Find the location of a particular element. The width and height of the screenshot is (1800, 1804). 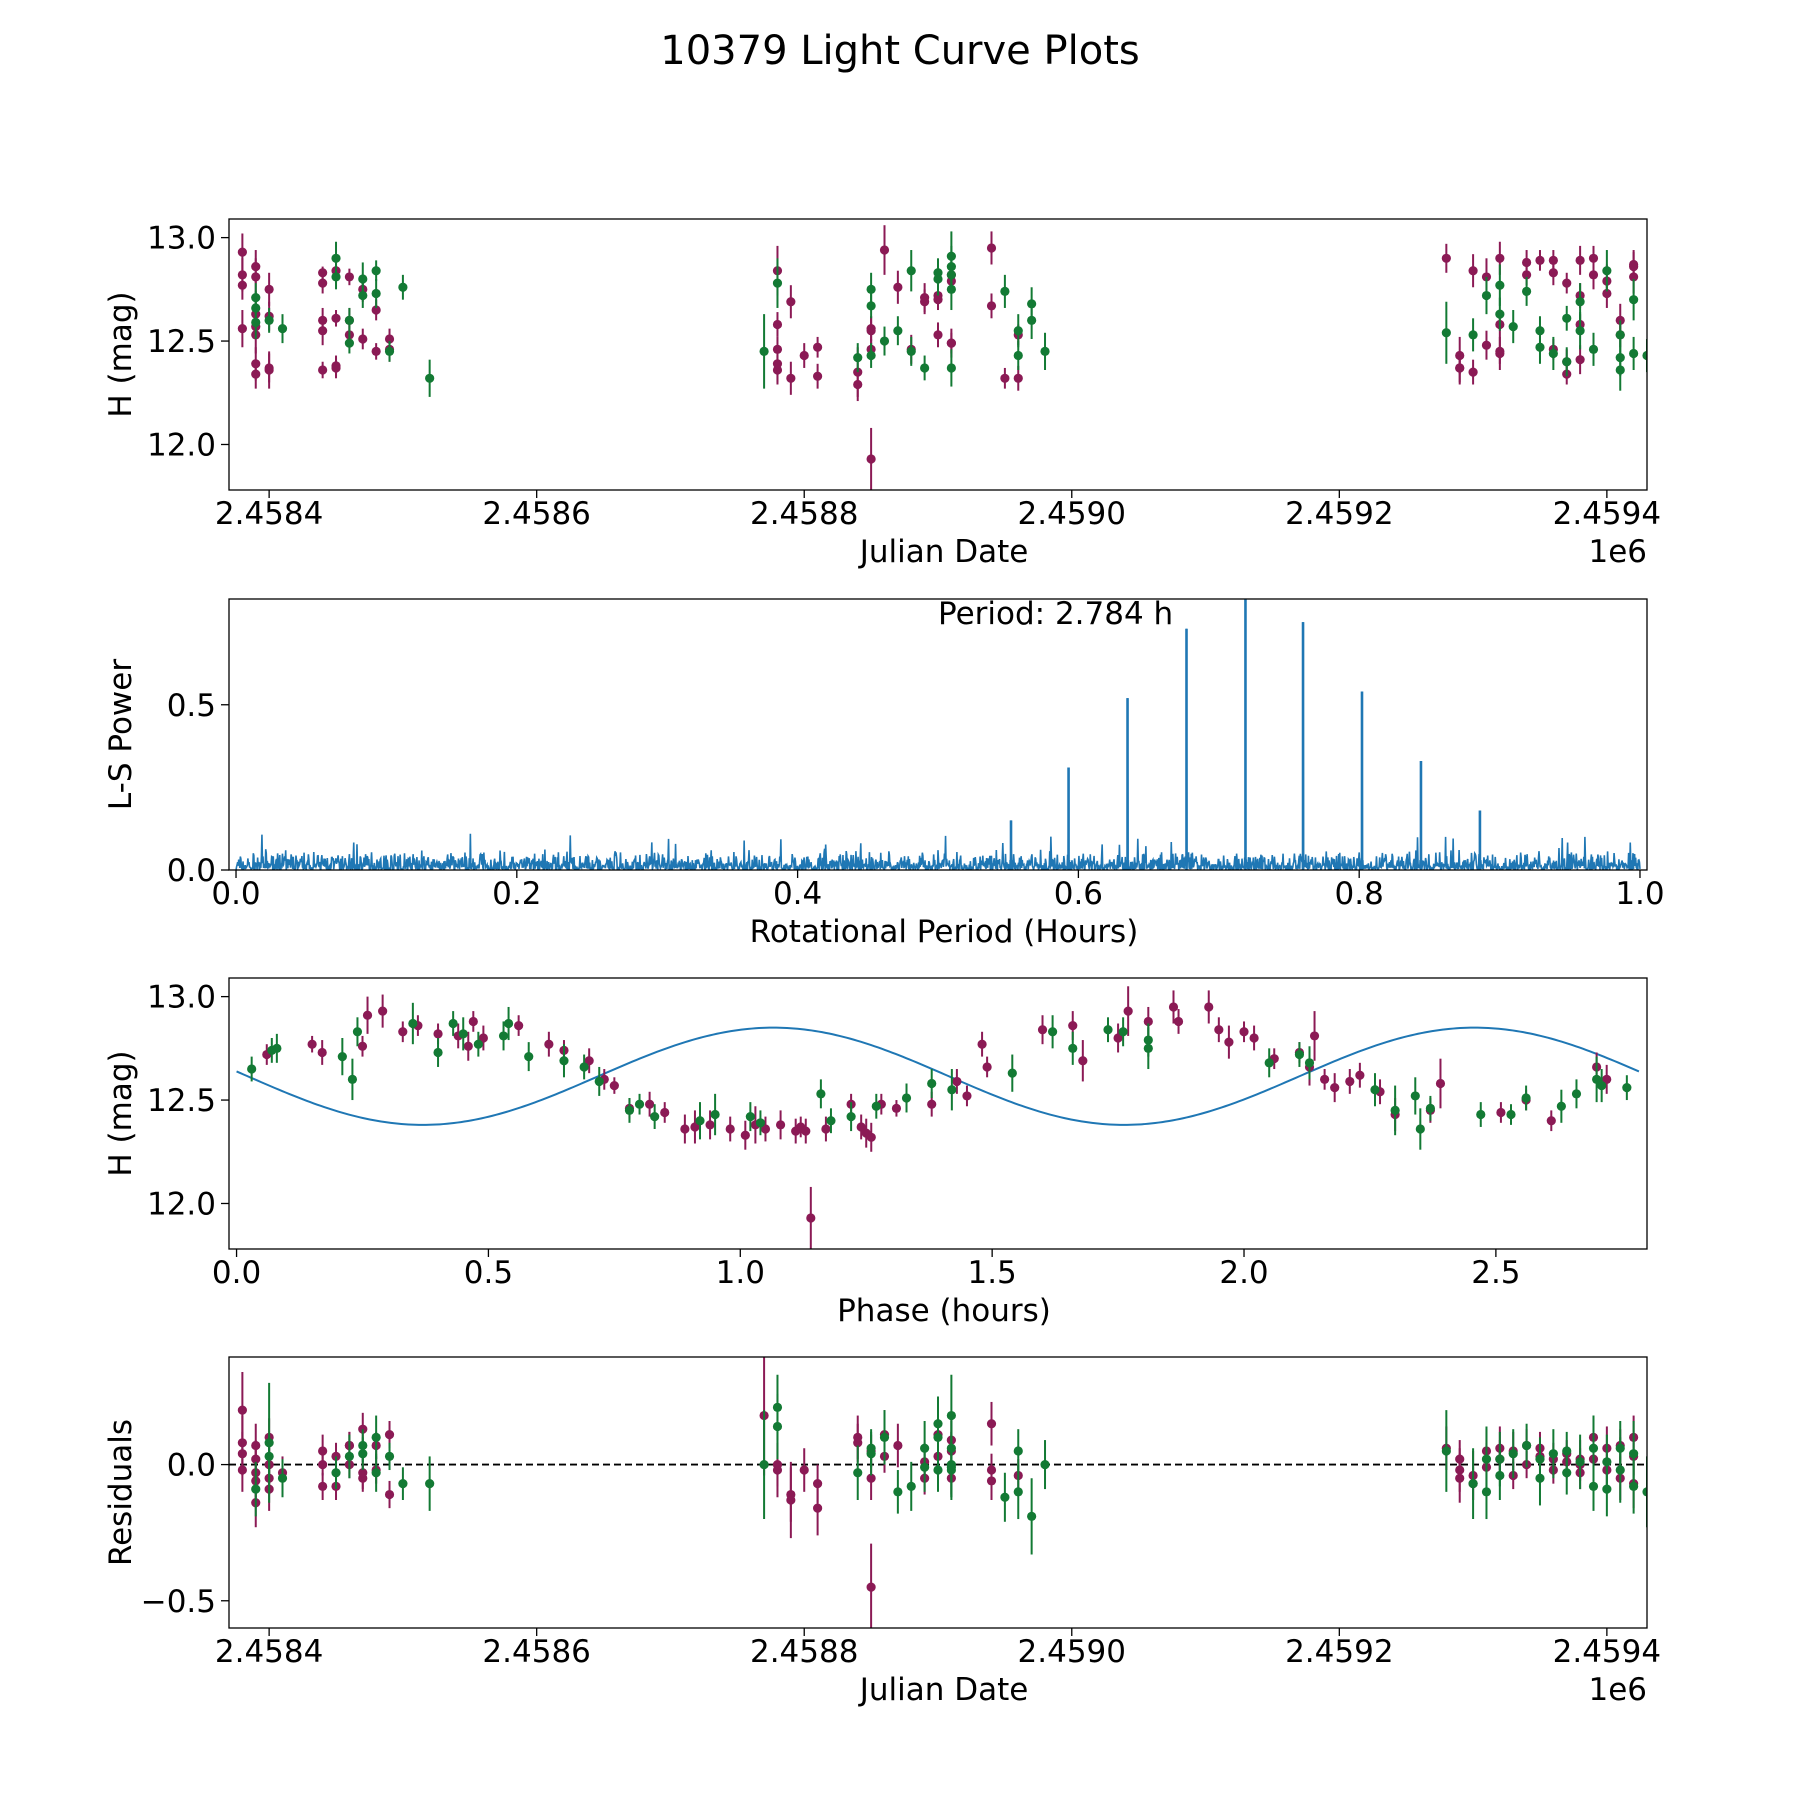

raw-axes-frame is located at coordinates (938, 354).